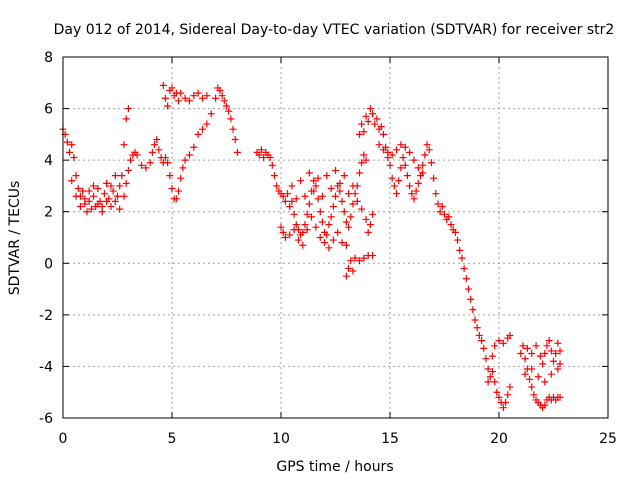 The width and height of the screenshot is (640, 480). Describe the element at coordinates (281, 439) in the screenshot. I see `x-tick-label: 10` at that location.